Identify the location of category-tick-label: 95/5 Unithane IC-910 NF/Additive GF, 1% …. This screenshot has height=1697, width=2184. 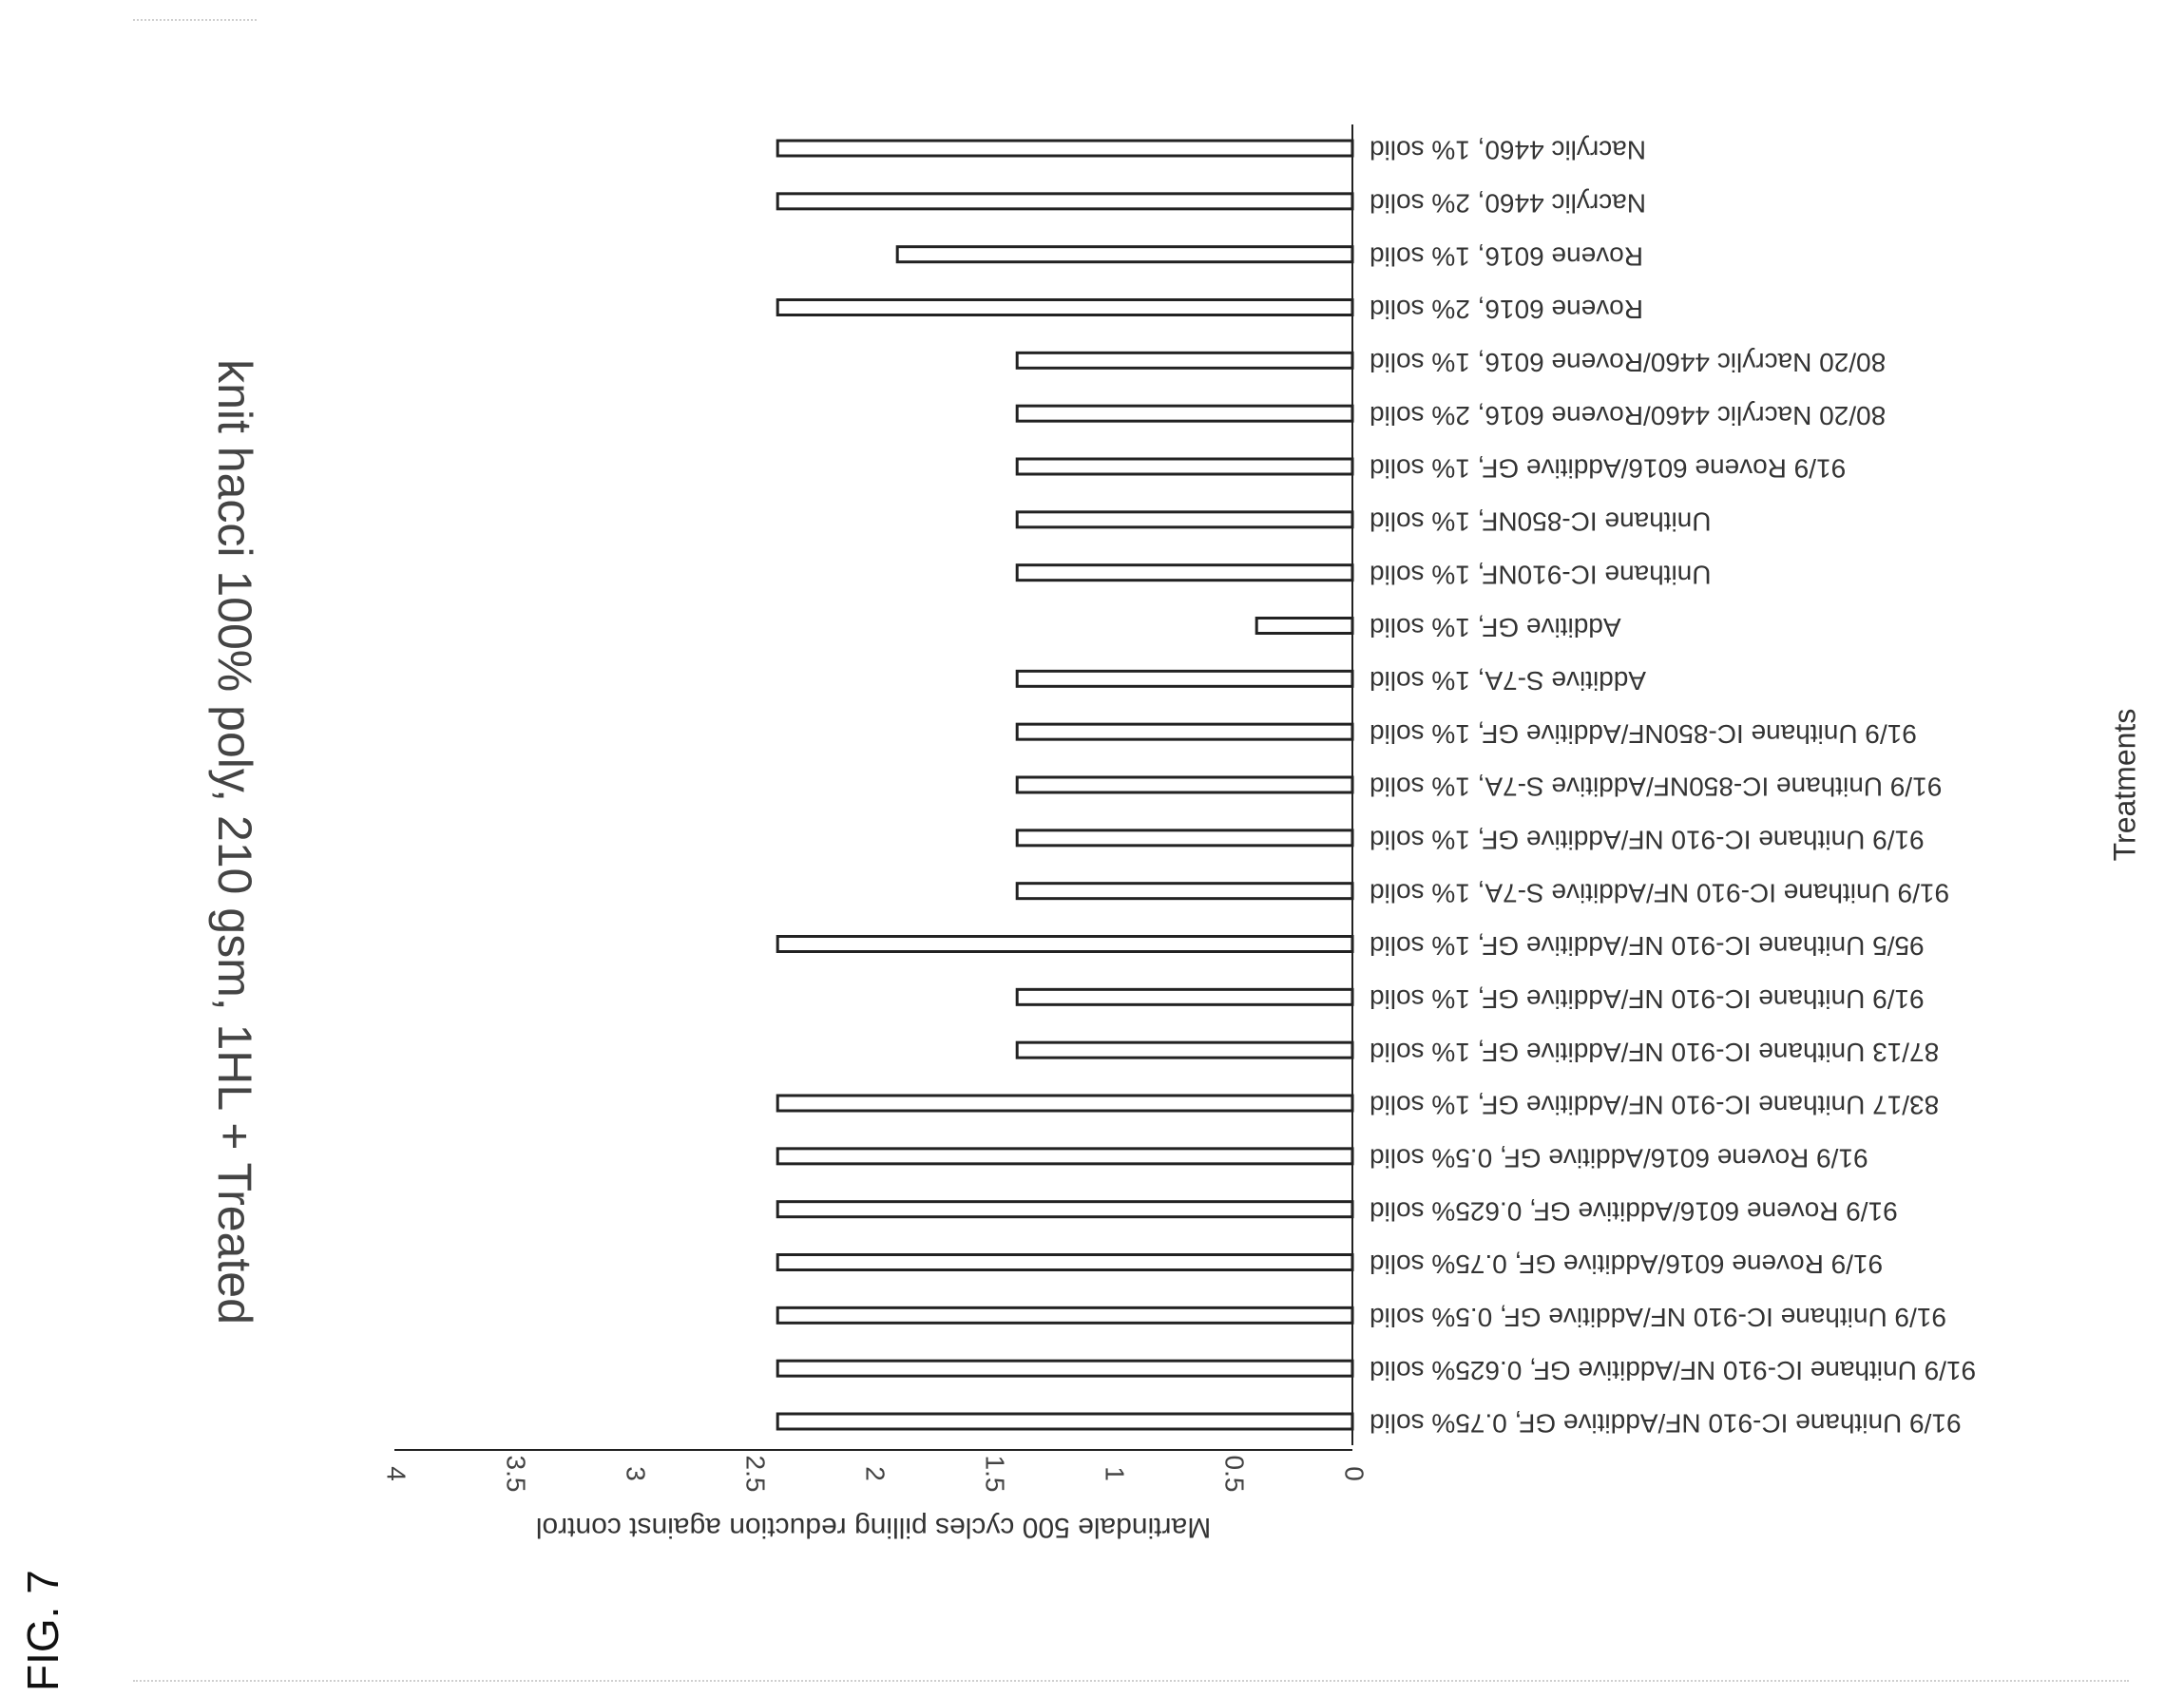
(1647, 946).